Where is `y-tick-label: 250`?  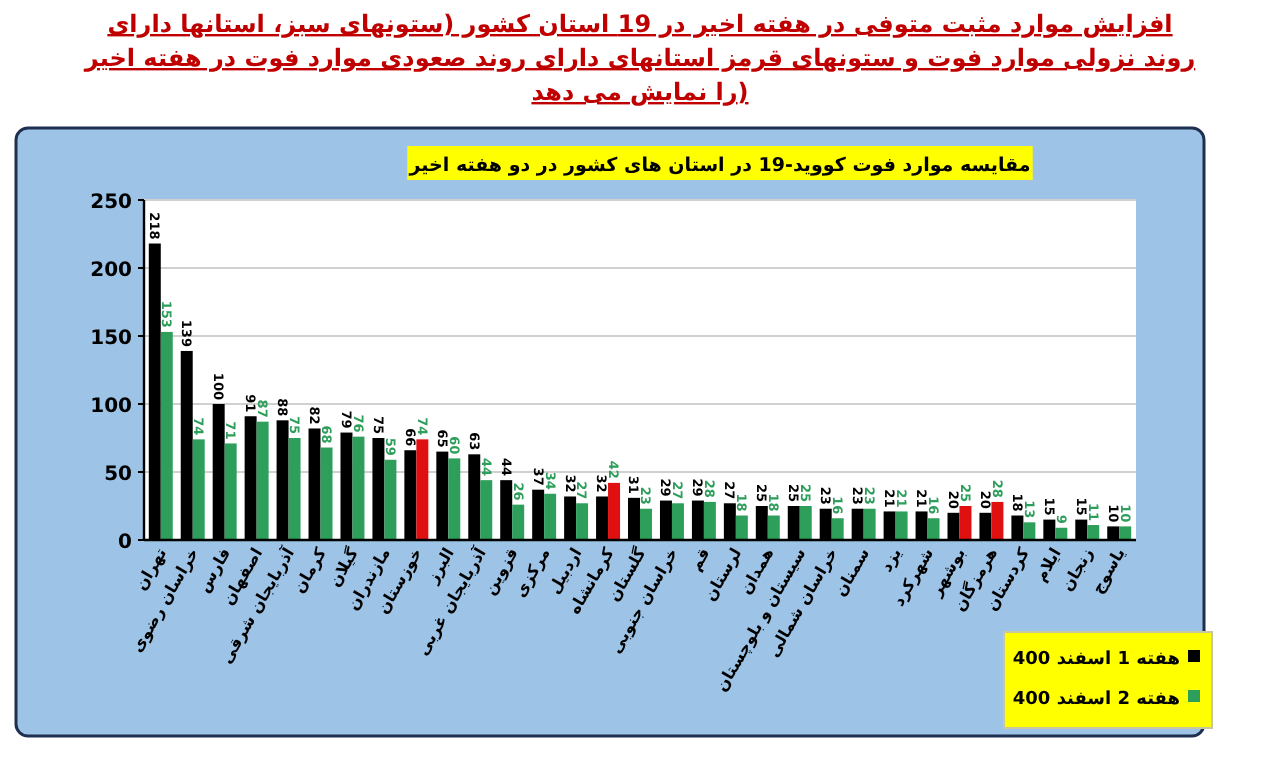 y-tick-label: 250 is located at coordinates (111, 203).